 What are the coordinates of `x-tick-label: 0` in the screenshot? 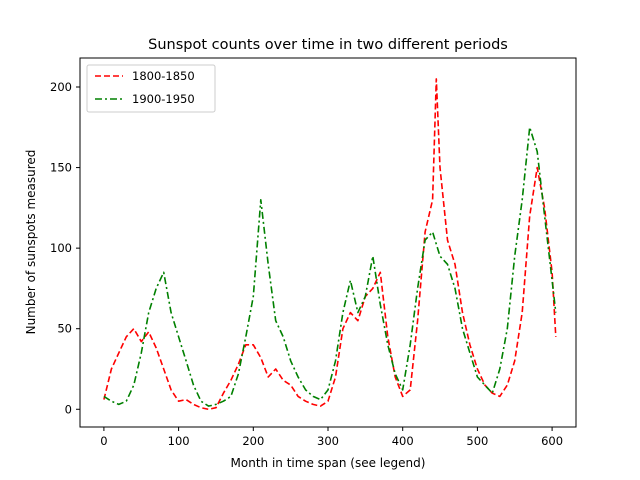 It's located at (103, 441).